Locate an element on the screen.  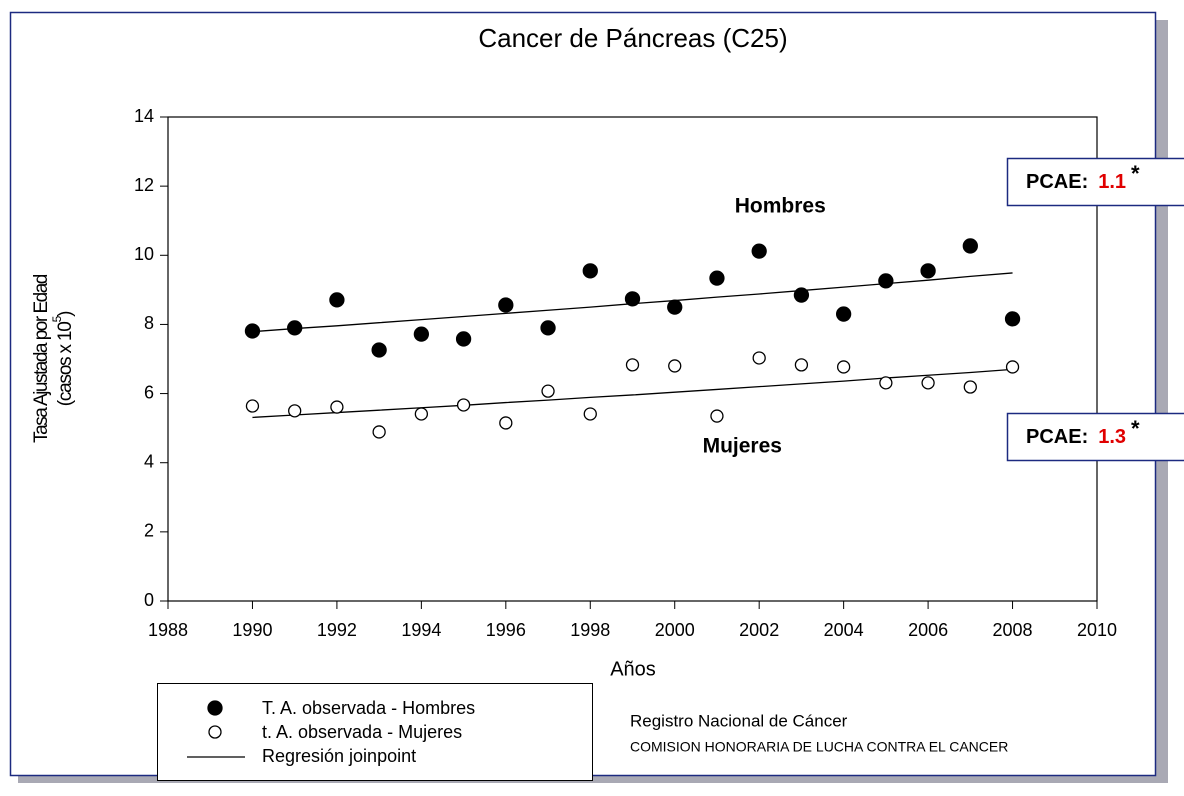
x-tick-label: 2002 is located at coordinates (759, 630).